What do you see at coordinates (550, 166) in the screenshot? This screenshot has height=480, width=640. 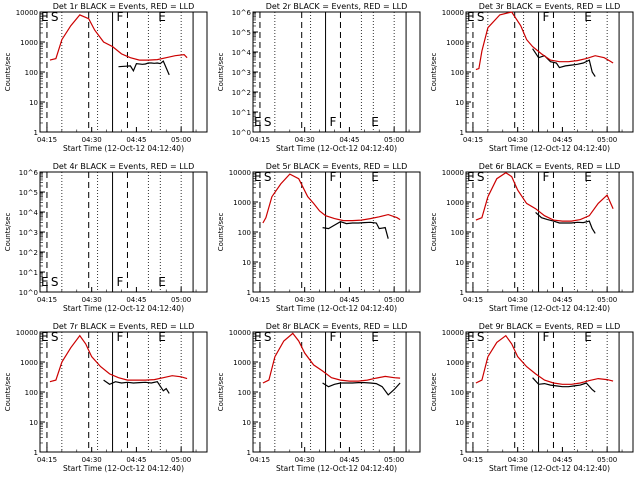 I see `chart-title: Det 6r BLACK = Events, RED = LLD` at bounding box center [550, 166].